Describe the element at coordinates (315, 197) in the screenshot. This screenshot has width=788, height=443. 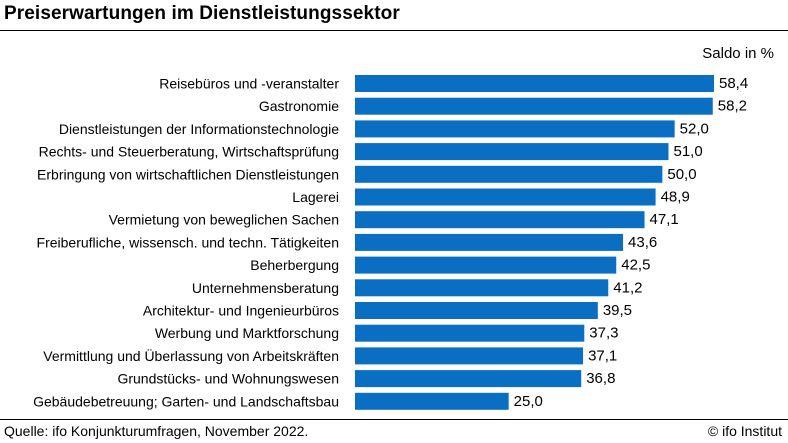
I see `category-label: Lagerei` at that location.